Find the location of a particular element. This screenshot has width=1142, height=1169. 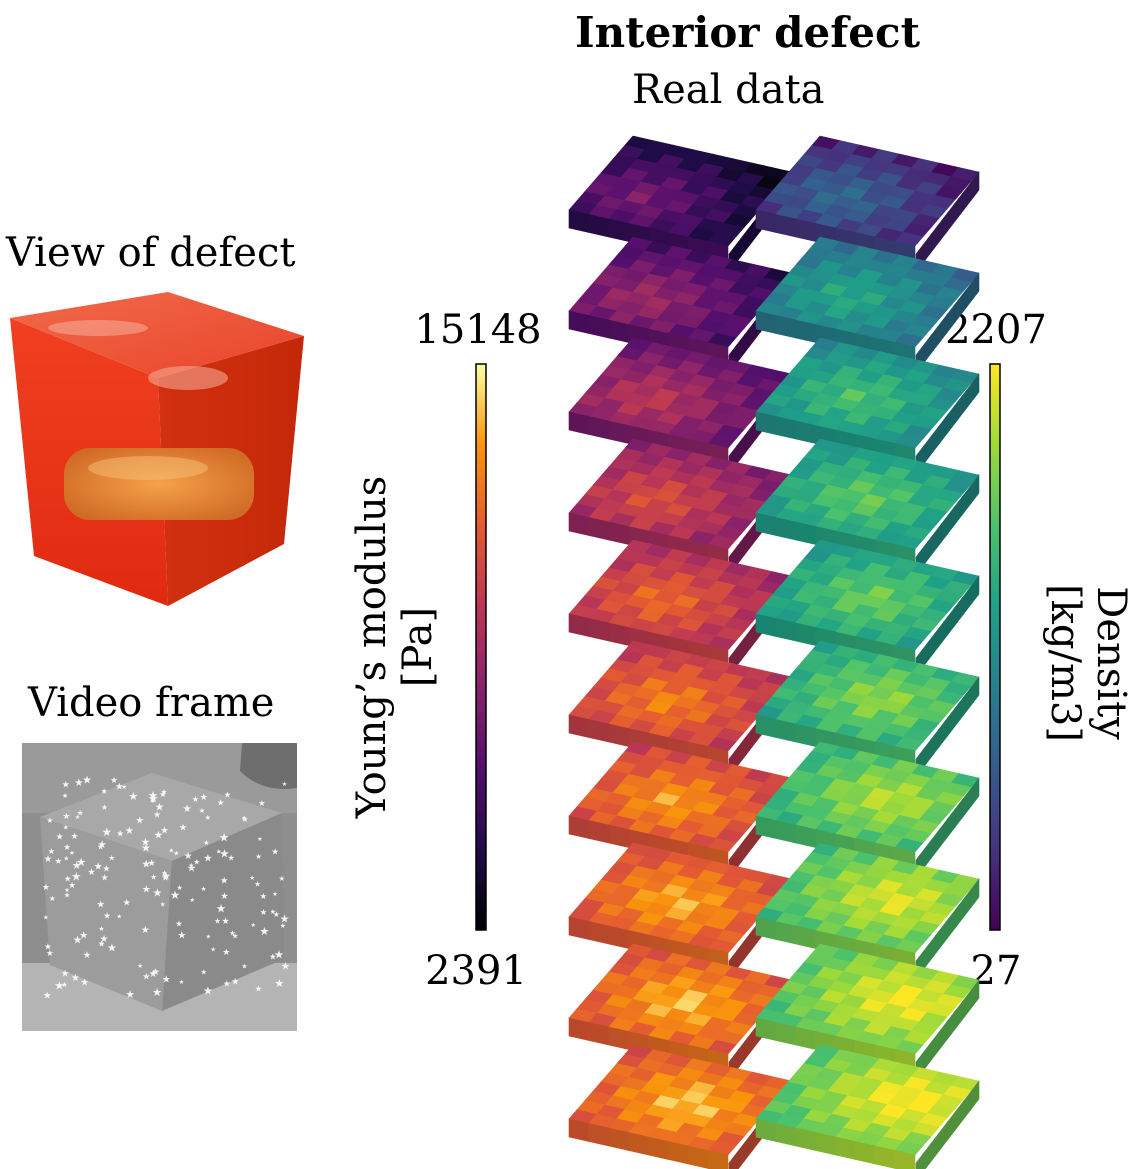

density-colorbar is located at coordinates (995, 647).